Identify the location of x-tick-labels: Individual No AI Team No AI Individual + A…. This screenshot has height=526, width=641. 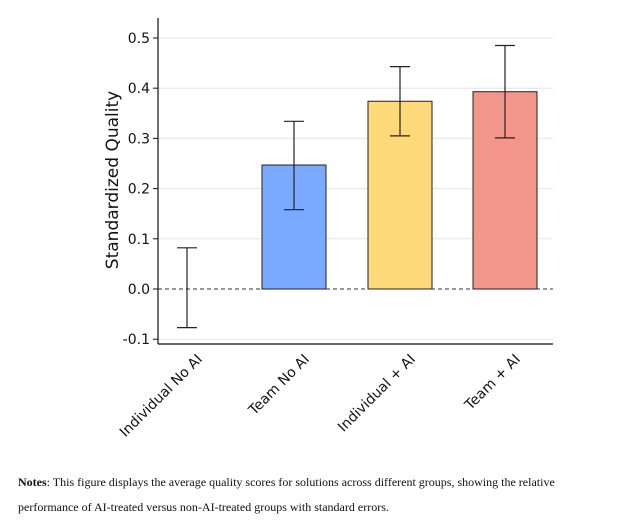
(320, 396).